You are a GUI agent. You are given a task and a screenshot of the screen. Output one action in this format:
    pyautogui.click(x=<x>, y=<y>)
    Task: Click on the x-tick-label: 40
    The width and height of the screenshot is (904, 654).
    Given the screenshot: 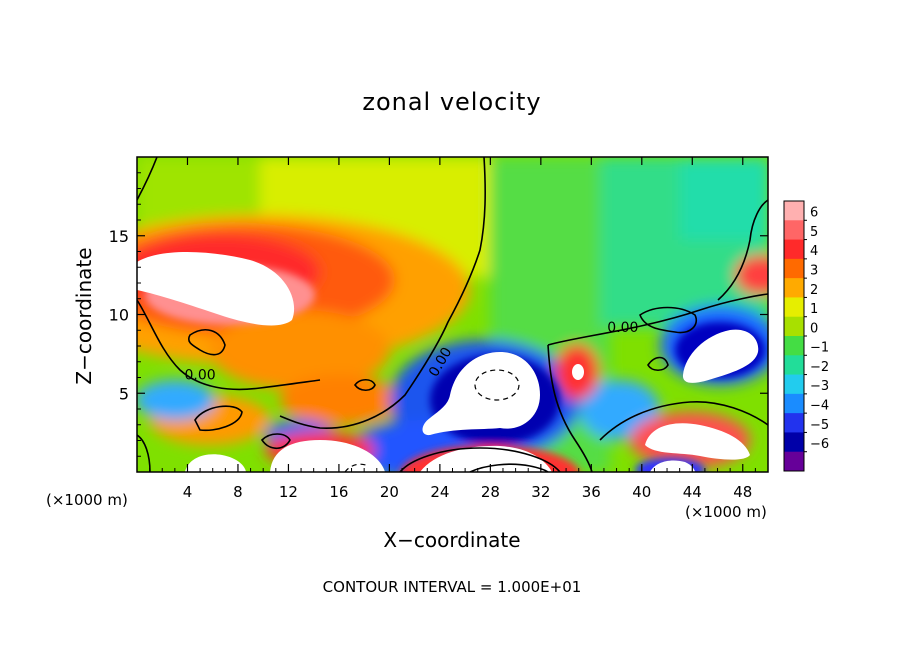 What is the action you would take?
    pyautogui.click(x=641, y=492)
    